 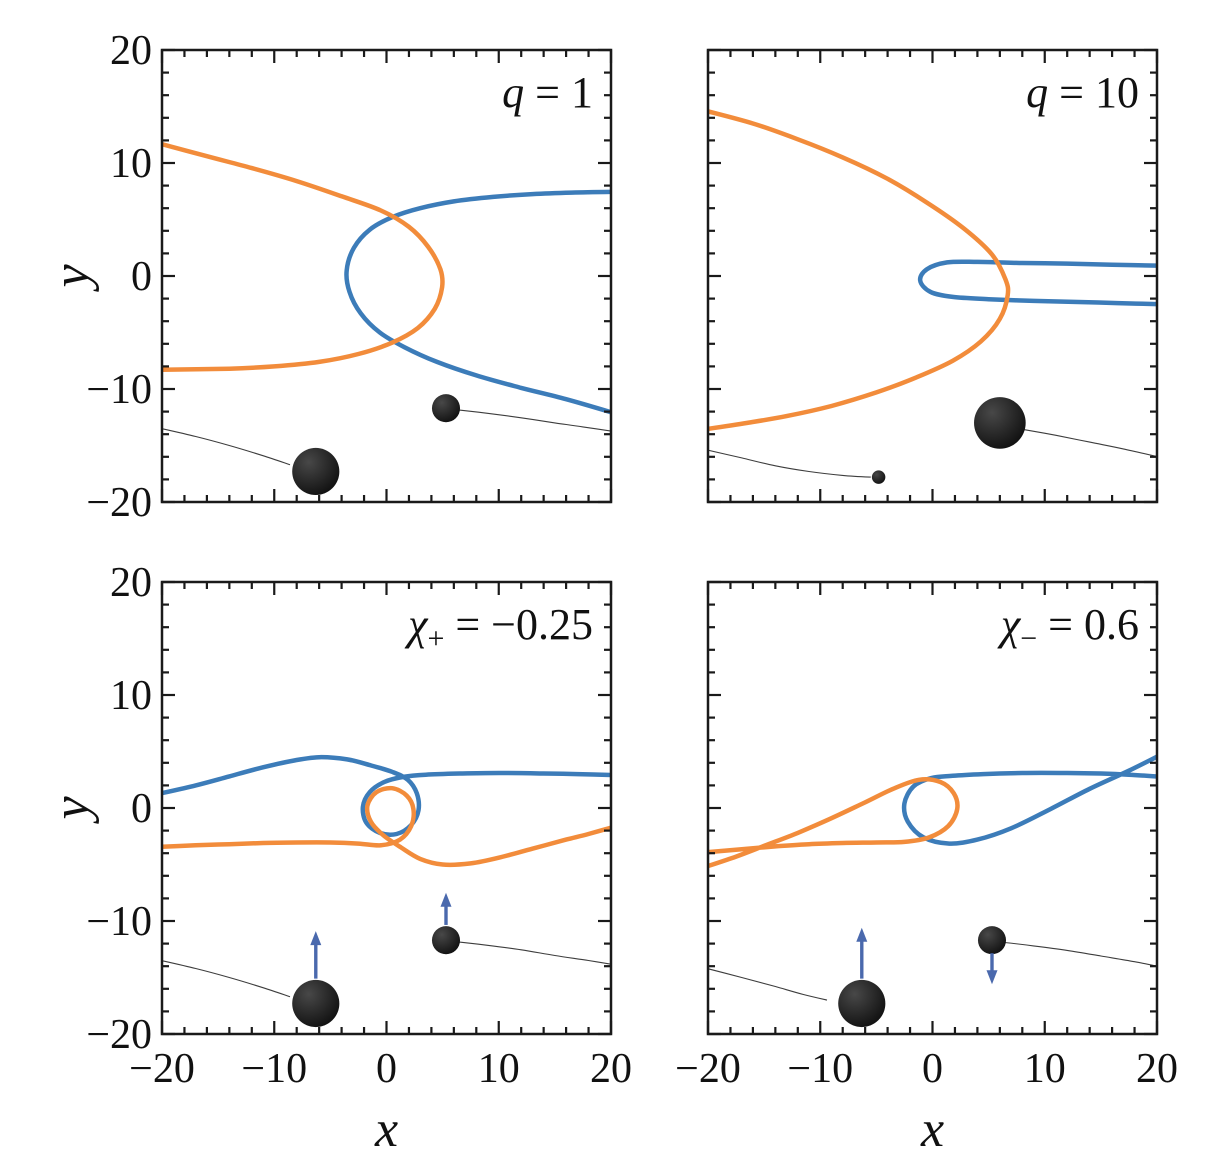 I want to click on panel-label: q = 10, so click(x=1082, y=92).